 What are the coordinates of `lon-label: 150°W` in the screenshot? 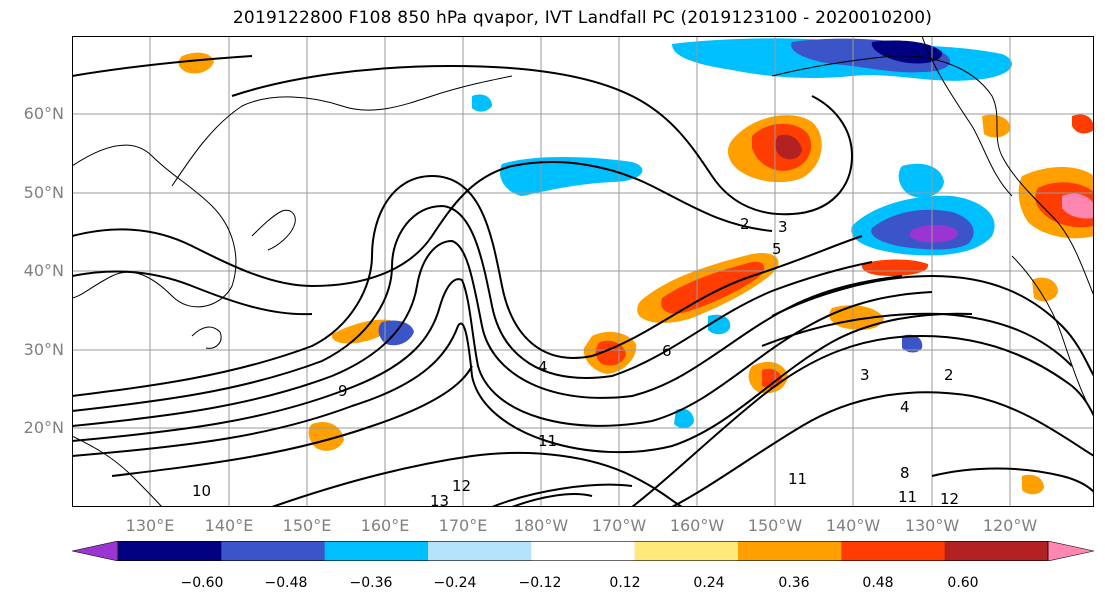 It's located at (775, 525).